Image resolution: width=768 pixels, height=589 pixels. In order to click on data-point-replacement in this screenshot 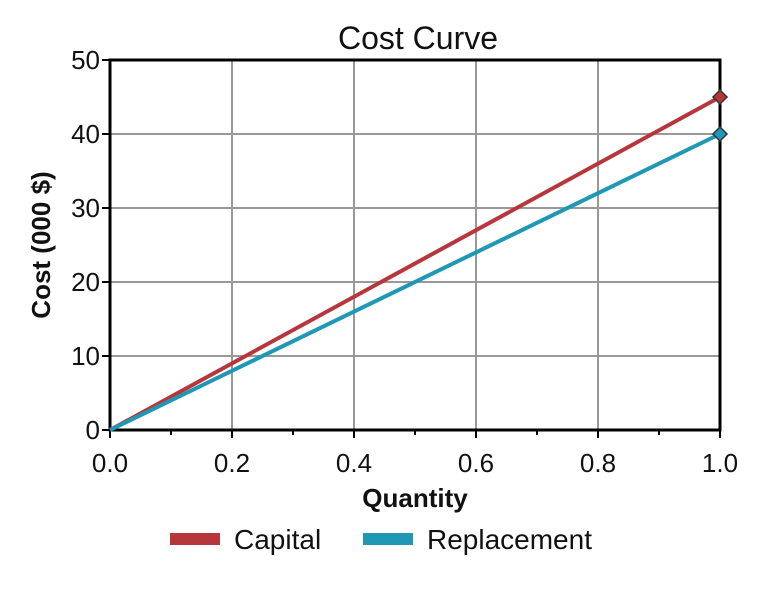, I will do `click(720, 134)`.